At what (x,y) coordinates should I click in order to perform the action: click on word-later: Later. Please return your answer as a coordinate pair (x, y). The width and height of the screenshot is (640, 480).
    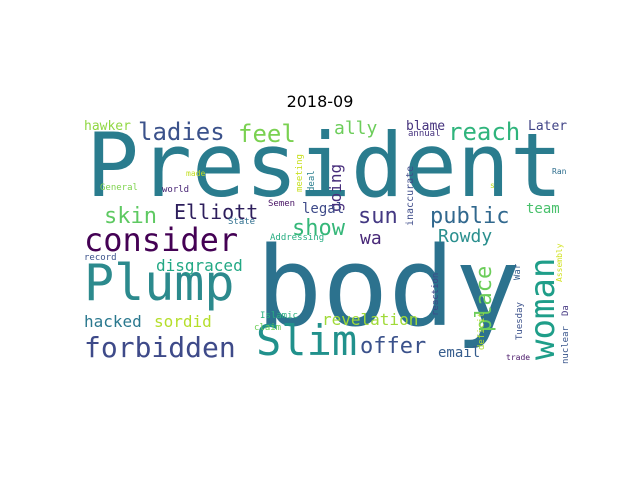
    Looking at the image, I should click on (548, 126).